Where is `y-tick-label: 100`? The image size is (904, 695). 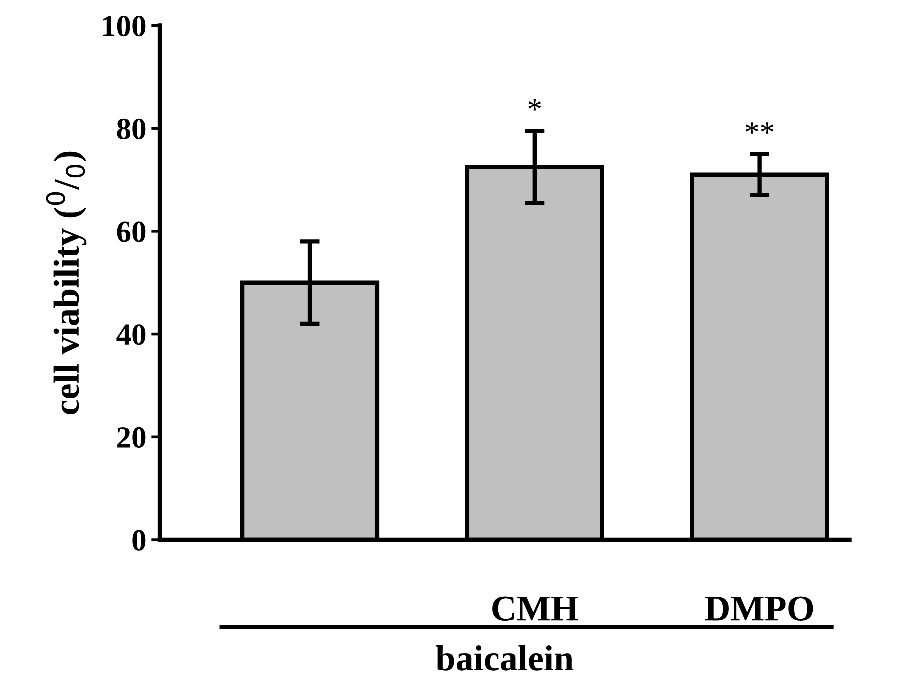 y-tick-label: 100 is located at coordinates (124, 26).